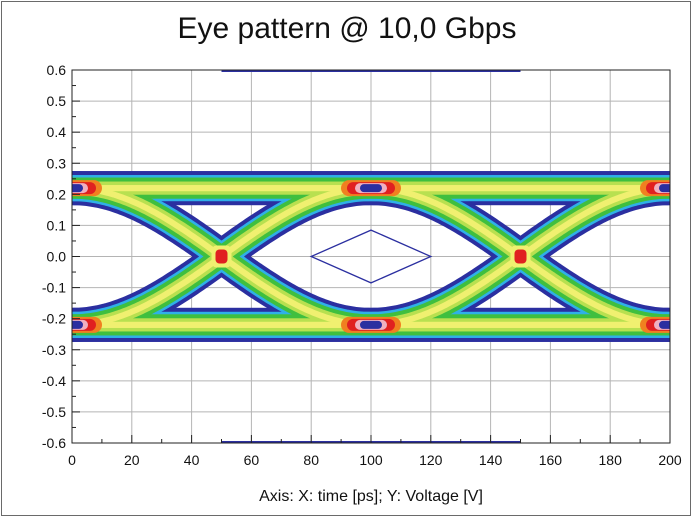 This screenshot has height=519, width=694. Describe the element at coordinates (611, 460) in the screenshot. I see `x-tick-label: 180` at that location.